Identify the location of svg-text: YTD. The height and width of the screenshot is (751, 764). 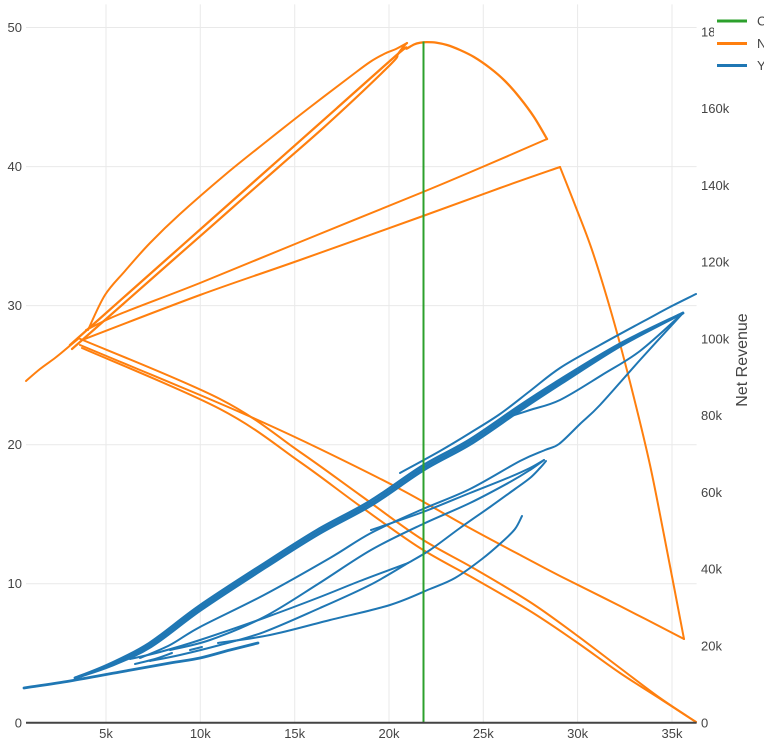
(760, 65).